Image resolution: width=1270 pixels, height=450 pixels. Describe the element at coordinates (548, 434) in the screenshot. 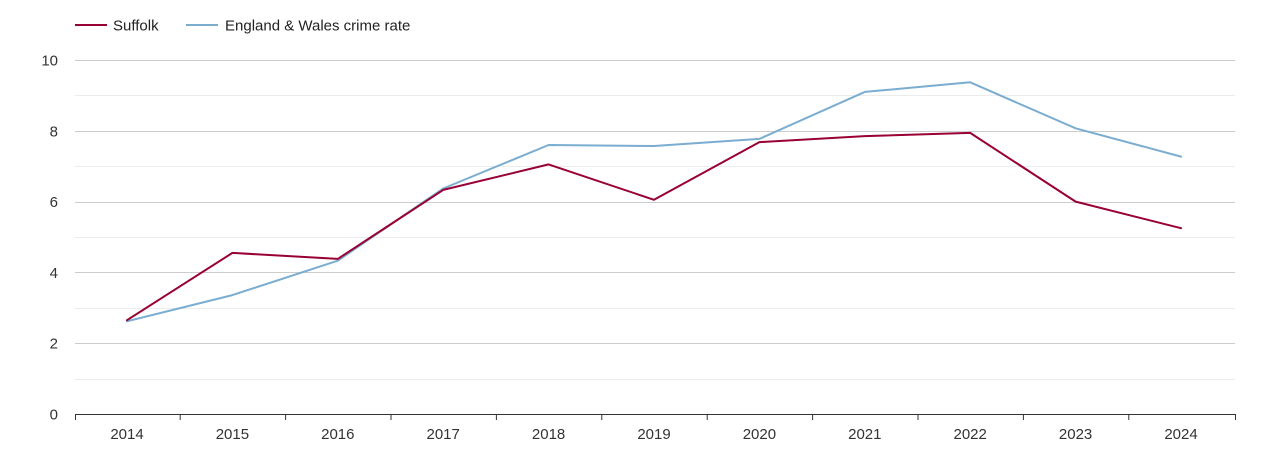

I see `x-tick-label: 2018` at that location.